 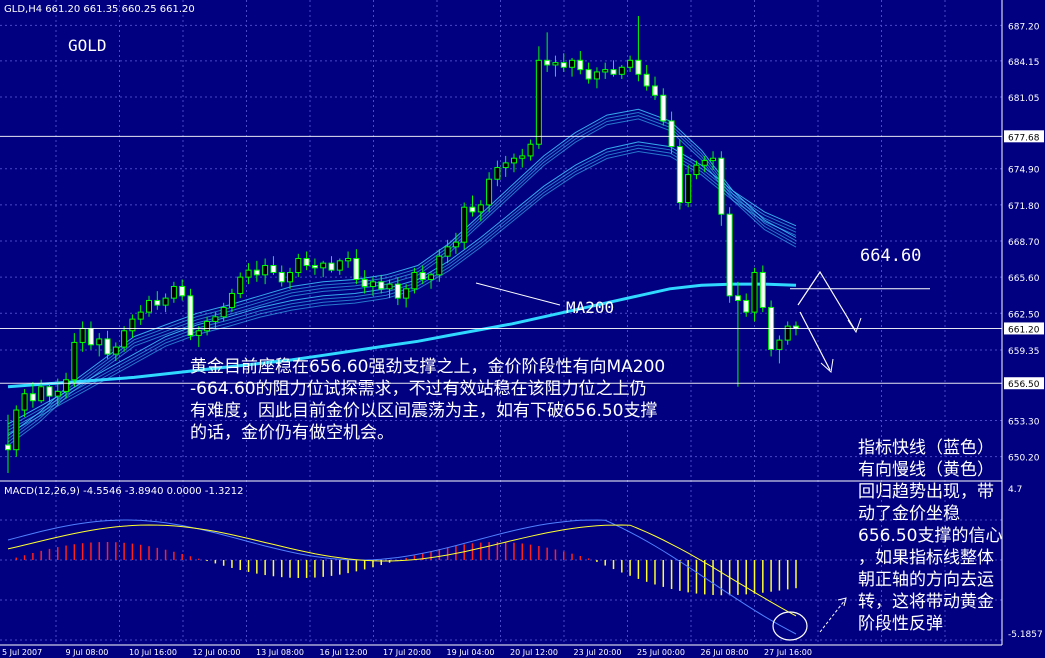 What do you see at coordinates (1024, 330) in the screenshot?
I see `price-tick-label: 661.20` at bounding box center [1024, 330].